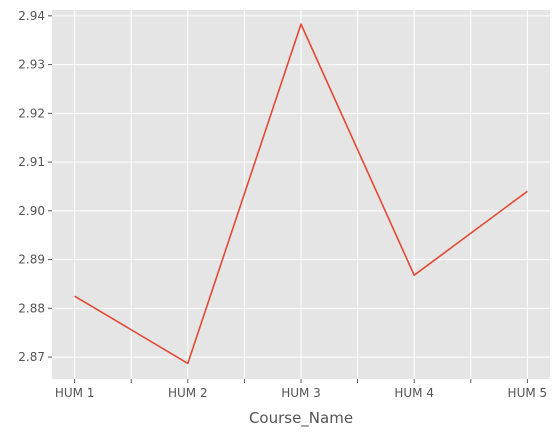 The width and height of the screenshot is (556, 436). Describe the element at coordinates (414, 393) in the screenshot. I see `x-tick-label: HUM 4` at that location.